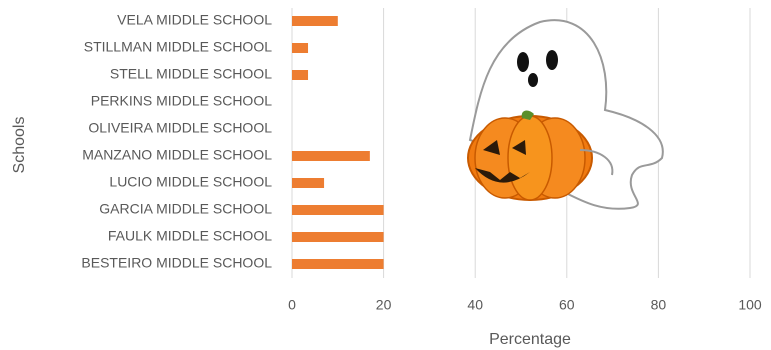  What do you see at coordinates (190, 236) in the screenshot?
I see `y-tick-label: FAULK MIDDLE SCHOOL` at bounding box center [190, 236].